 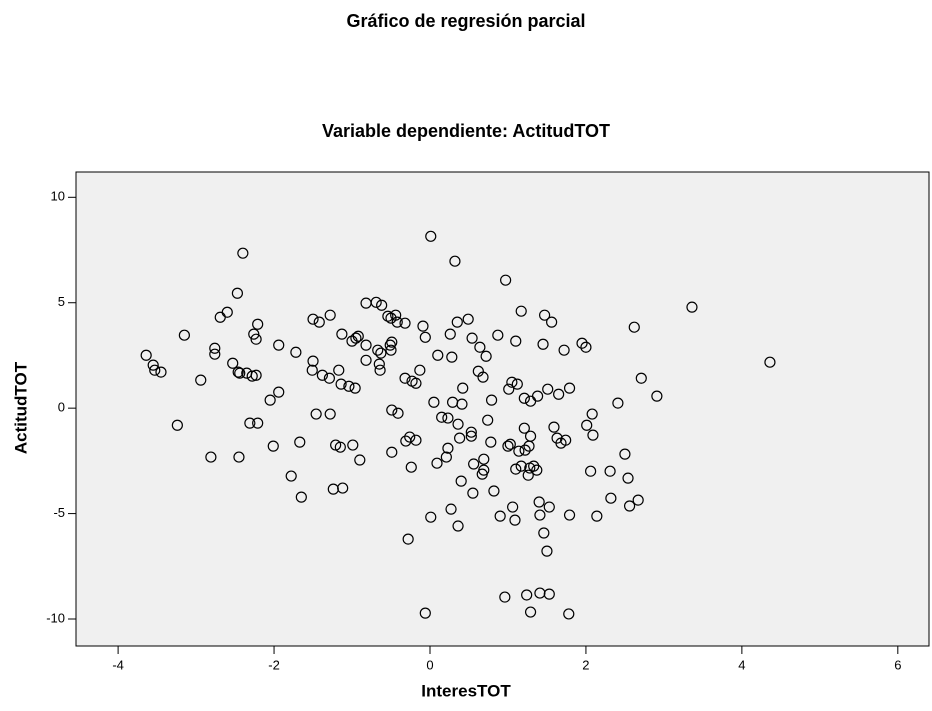 What do you see at coordinates (274, 664) in the screenshot?
I see `x-tick-label: -2` at bounding box center [274, 664].